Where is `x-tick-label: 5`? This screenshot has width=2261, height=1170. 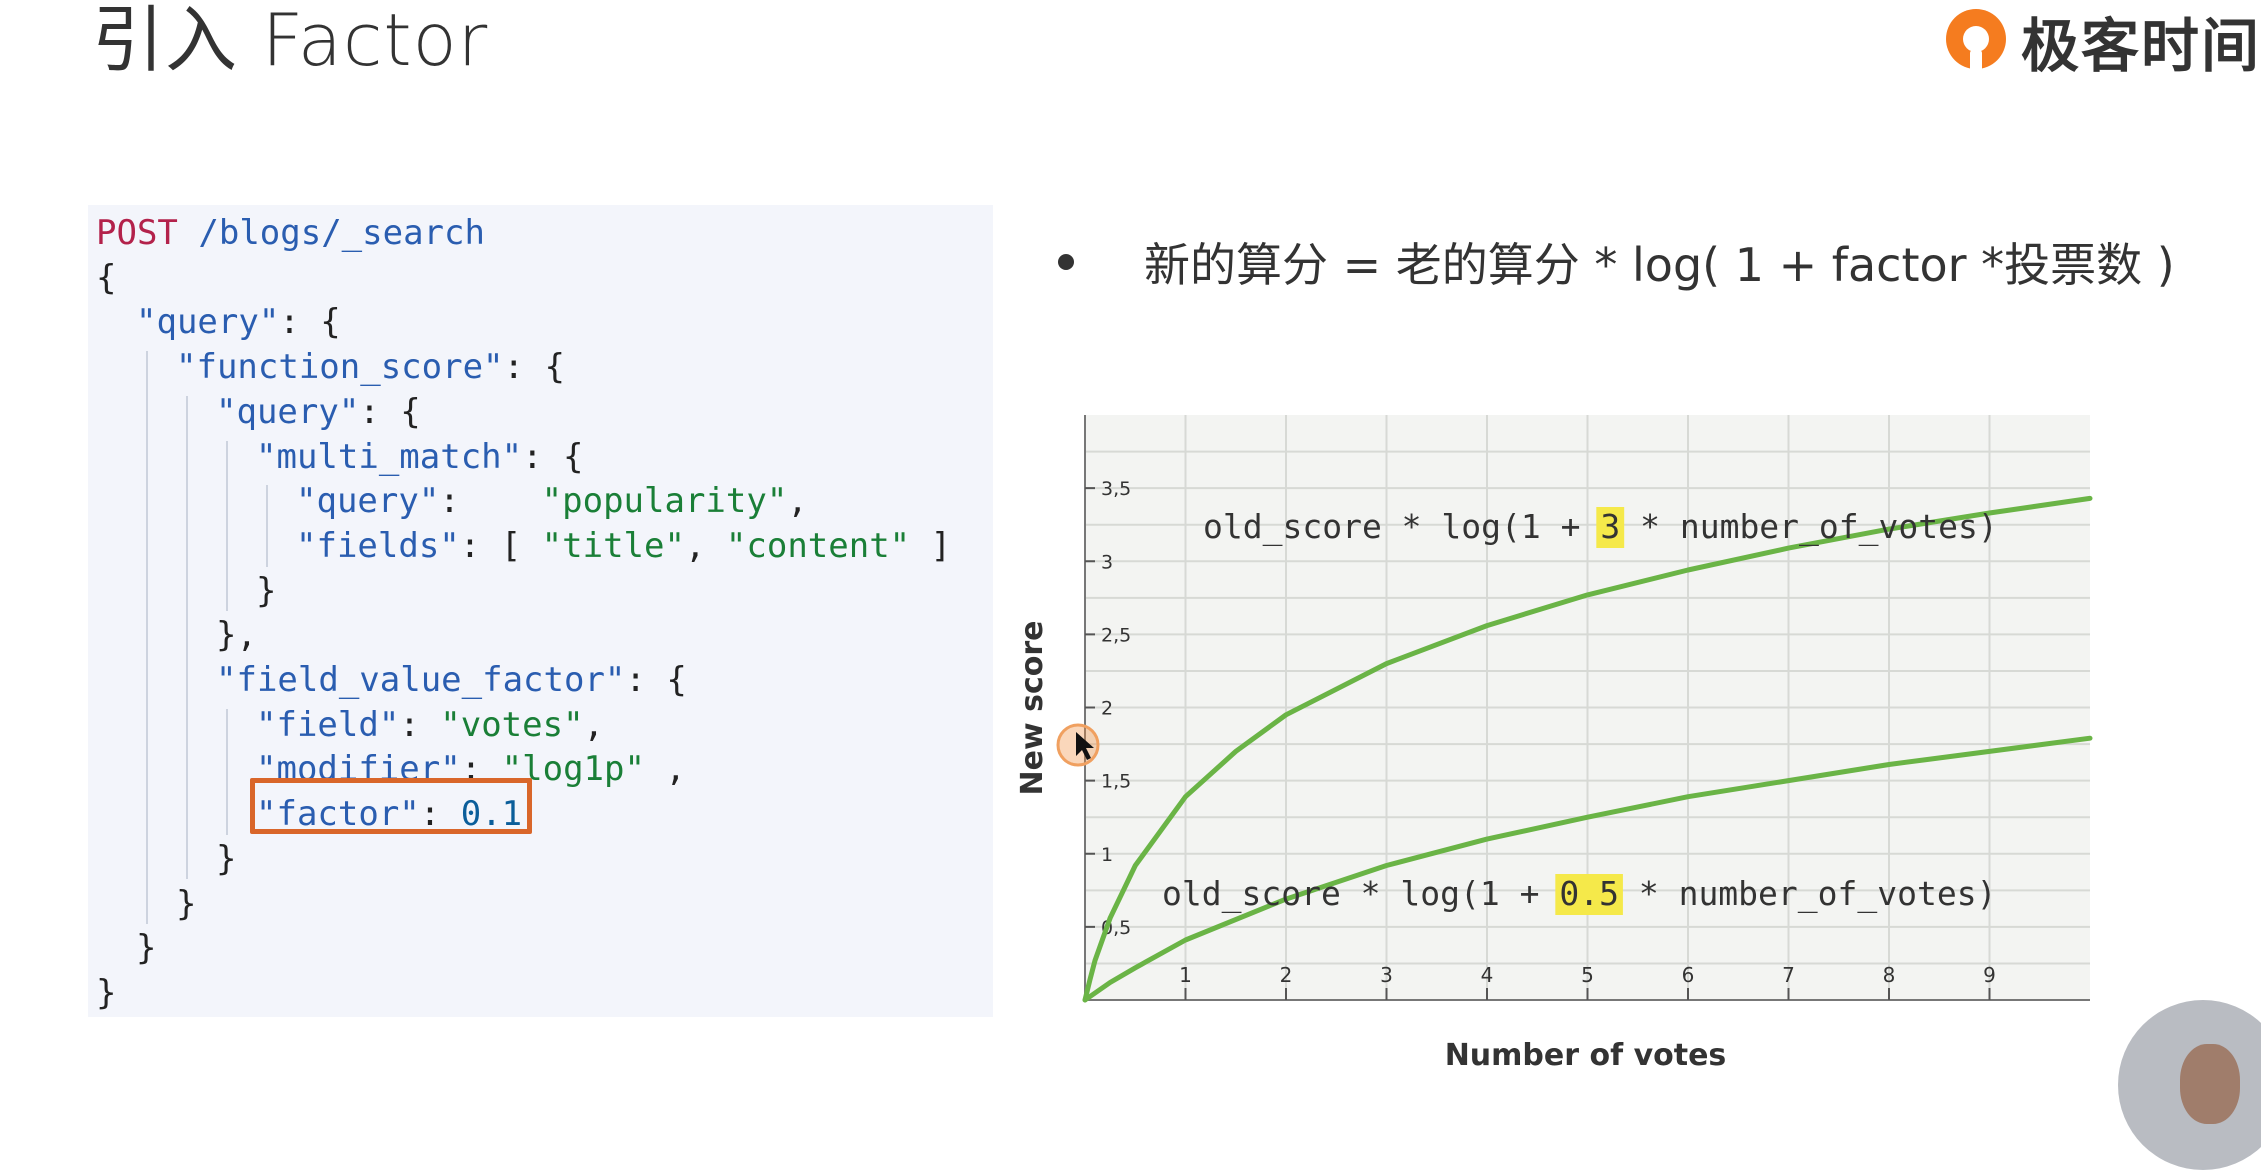
x-tick-label: 5 is located at coordinates (1587, 975).